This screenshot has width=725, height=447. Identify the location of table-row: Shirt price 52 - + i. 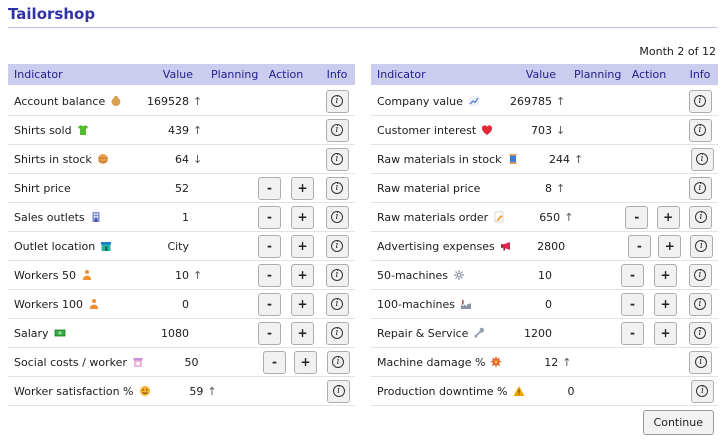
(181, 188).